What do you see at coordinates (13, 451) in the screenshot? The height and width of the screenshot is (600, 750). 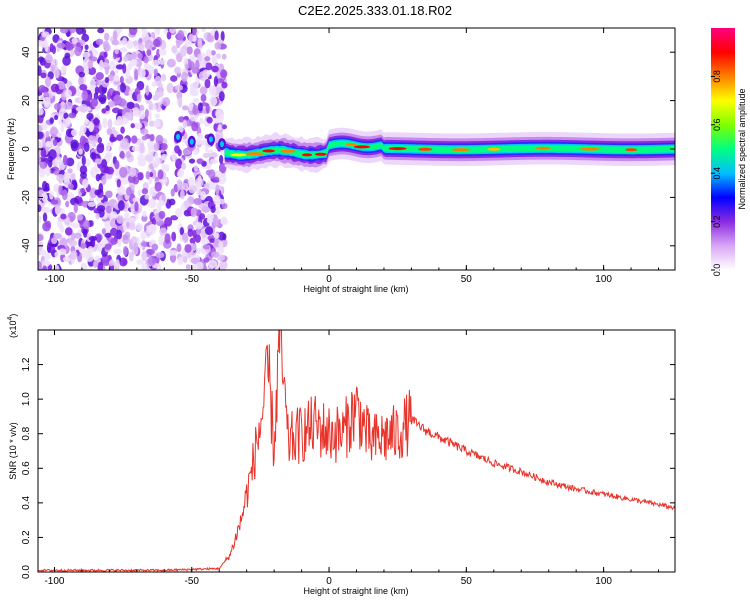 I see `bottom-y-axis-label: SNR (10 * v/v)` at bounding box center [13, 451].